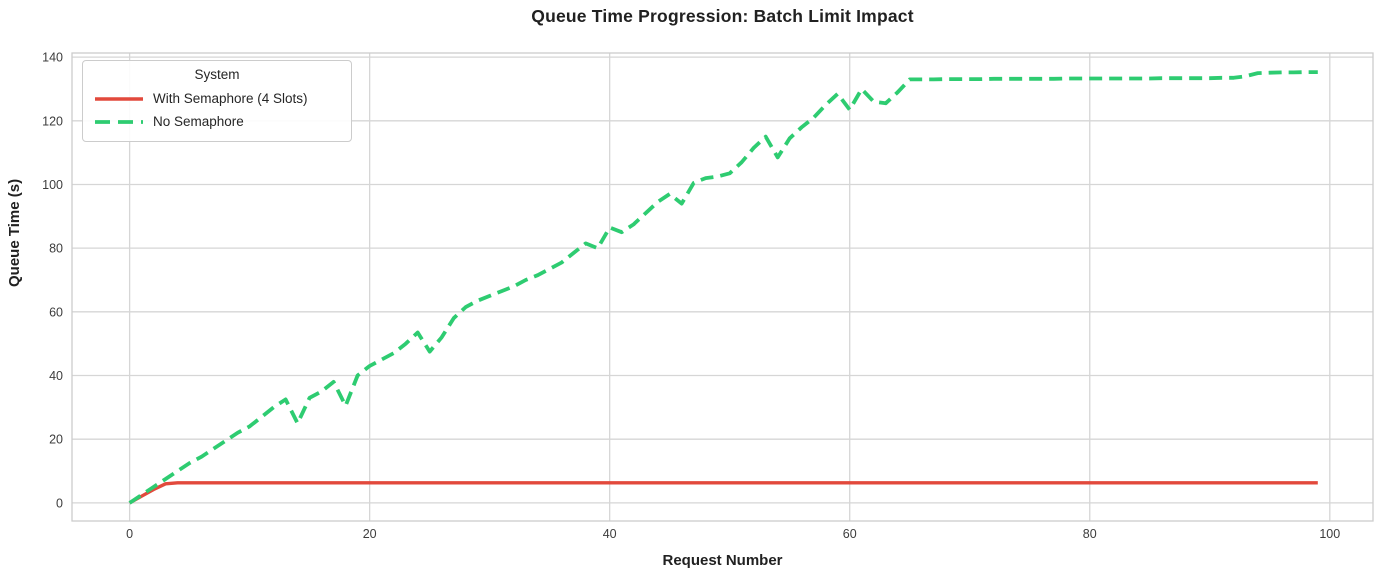 This screenshot has width=1384, height=583. Describe the element at coordinates (1090, 534) in the screenshot. I see `x-tick-label: 80` at that location.